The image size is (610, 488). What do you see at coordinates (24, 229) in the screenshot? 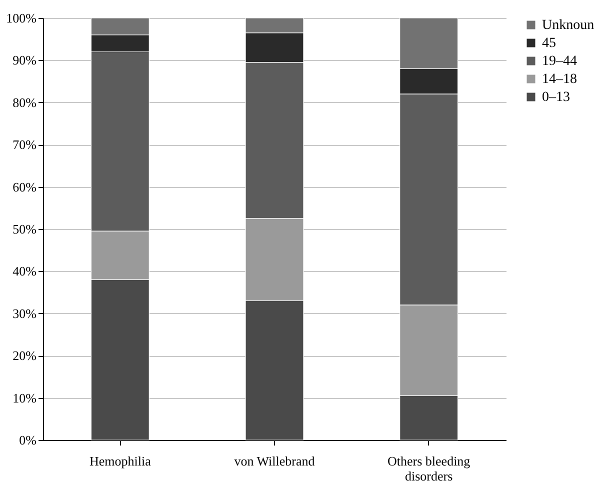
I see `y-tick-label: 50%` at bounding box center [24, 229].